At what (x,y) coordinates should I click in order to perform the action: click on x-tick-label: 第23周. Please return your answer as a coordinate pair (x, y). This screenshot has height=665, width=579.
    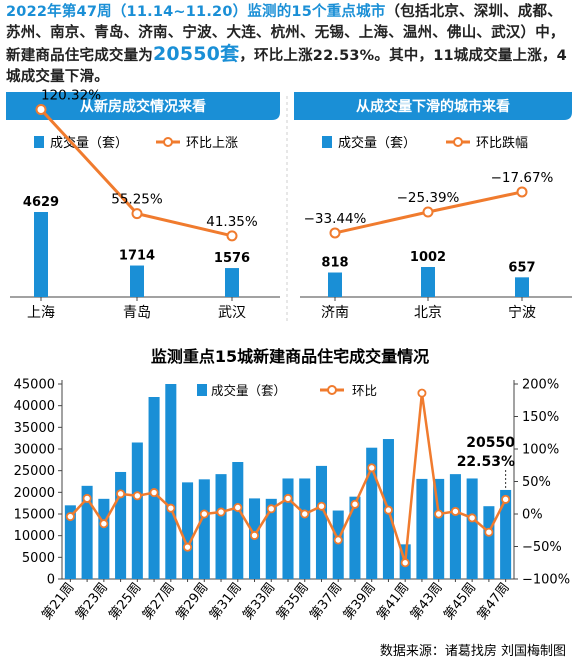
    Looking at the image, I should click on (92, 601).